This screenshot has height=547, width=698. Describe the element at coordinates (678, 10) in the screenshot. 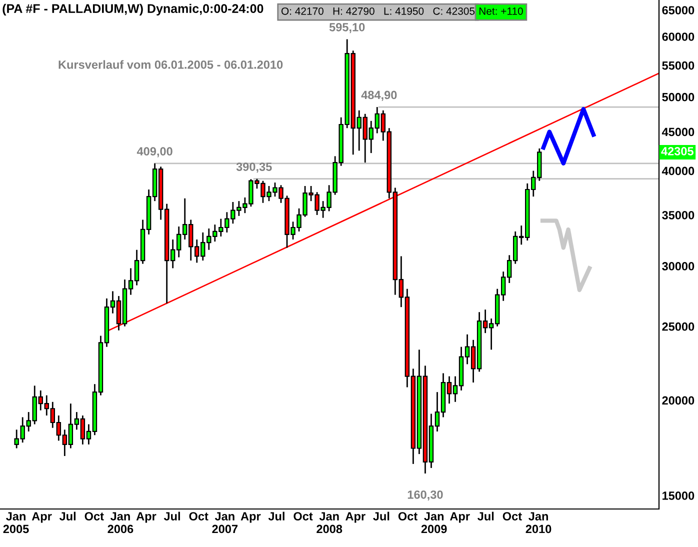

I see `y-tick-label: 65000` at that location.